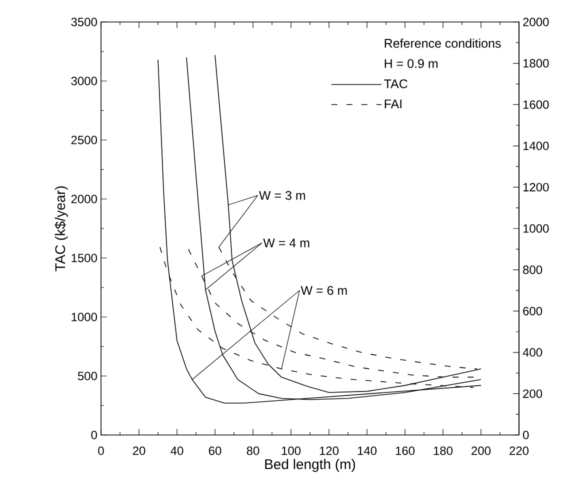 The height and width of the screenshot is (501, 579). Describe the element at coordinates (329, 451) in the screenshot. I see `x-tick-label: 120` at that location.